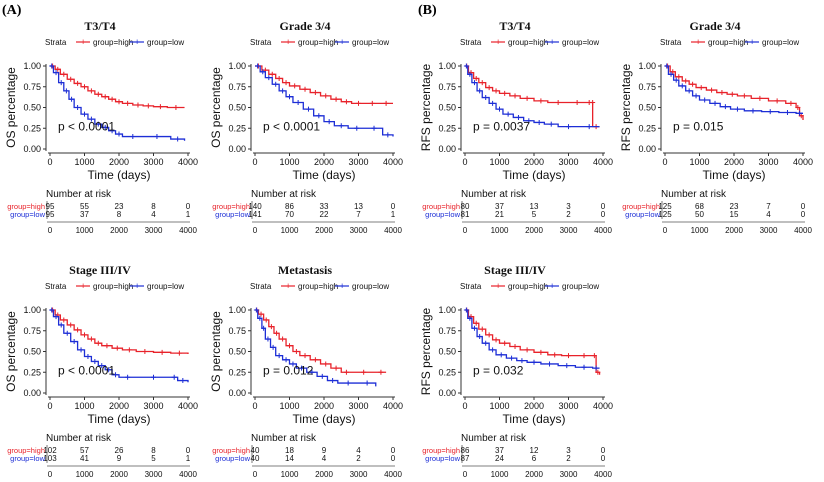 The height and width of the screenshot is (482, 824). I want to click on risk-count-low: 0, so click(393, 458).